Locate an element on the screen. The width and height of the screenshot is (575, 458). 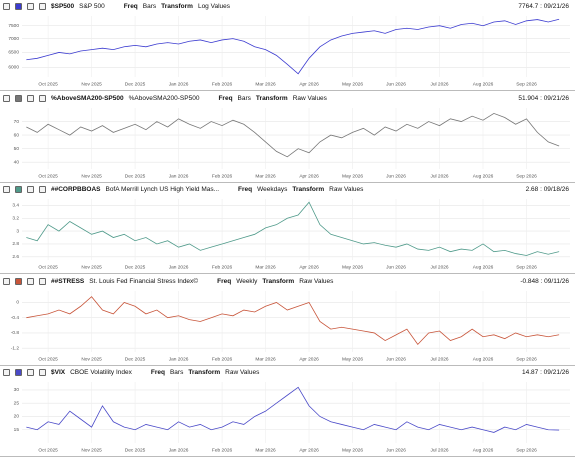
y-tick-label: 50 is located at coordinates (17, 148).